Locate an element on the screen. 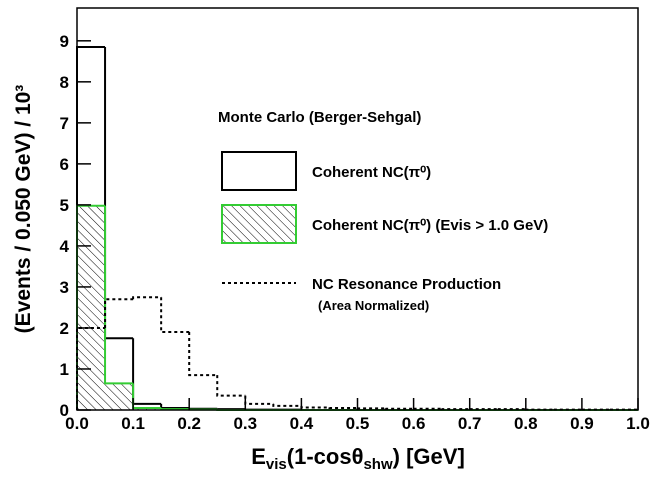  x-label-part: ) [GeV] is located at coordinates (429, 456).